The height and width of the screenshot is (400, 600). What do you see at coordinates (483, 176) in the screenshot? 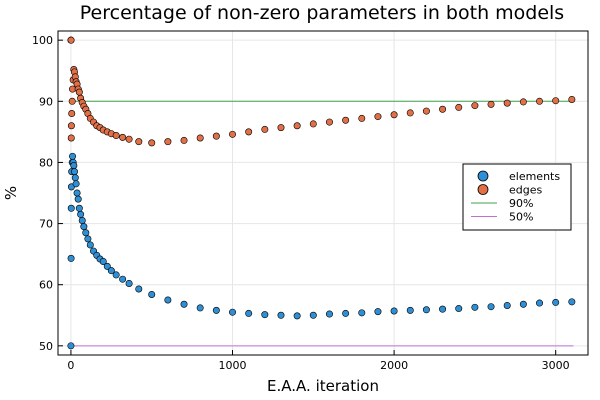
I see `legend-marker` at bounding box center [483, 176].